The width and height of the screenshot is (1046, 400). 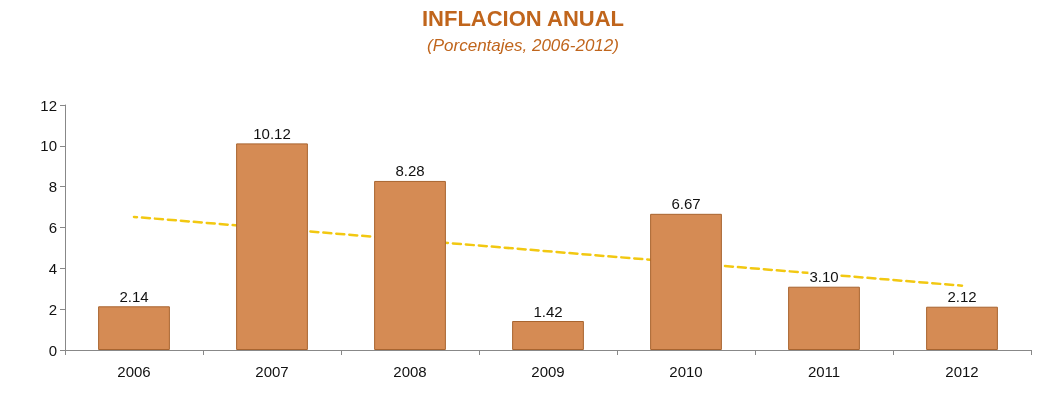 What do you see at coordinates (410, 171) in the screenshot?
I see `data-label: 8.28` at bounding box center [410, 171].